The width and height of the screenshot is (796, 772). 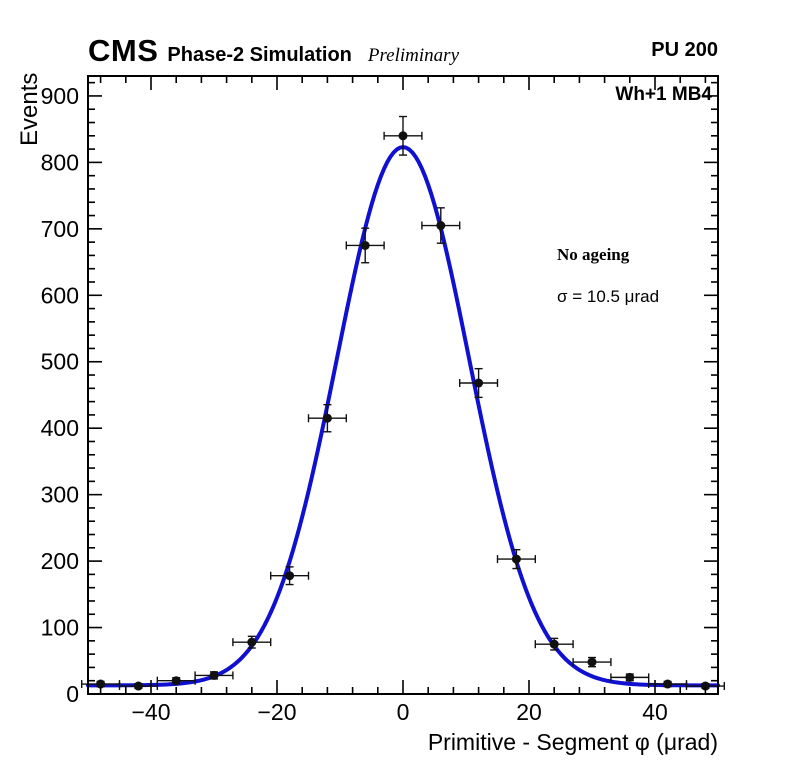 I want to click on region-label: Wh+1 MB4, so click(x=663, y=94).